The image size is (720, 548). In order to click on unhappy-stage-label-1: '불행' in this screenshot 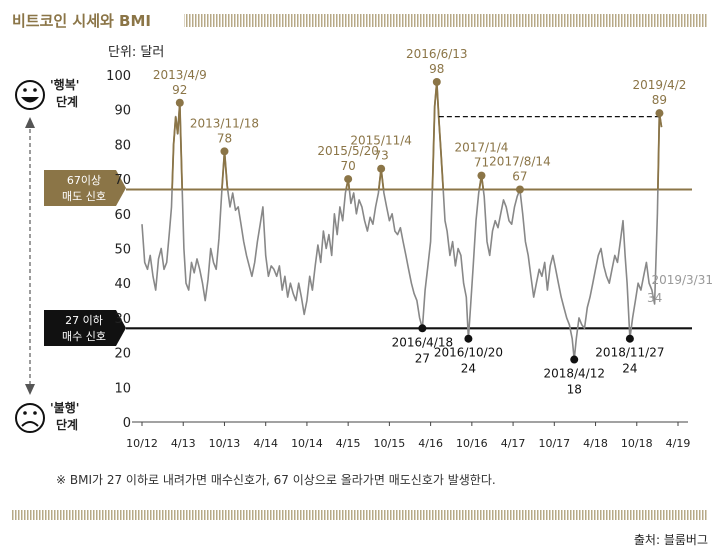, I will do `click(64, 407)`.